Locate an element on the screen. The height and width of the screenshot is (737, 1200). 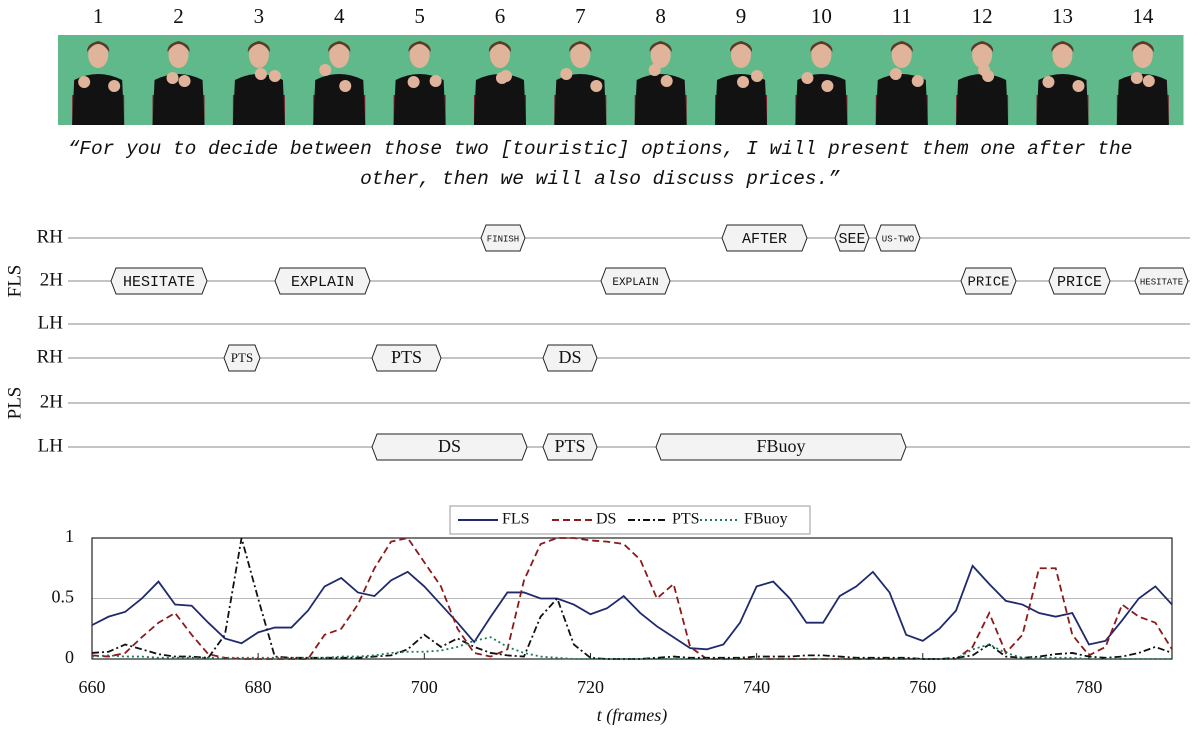
frame-number: 14 is located at coordinates (1143, 16).